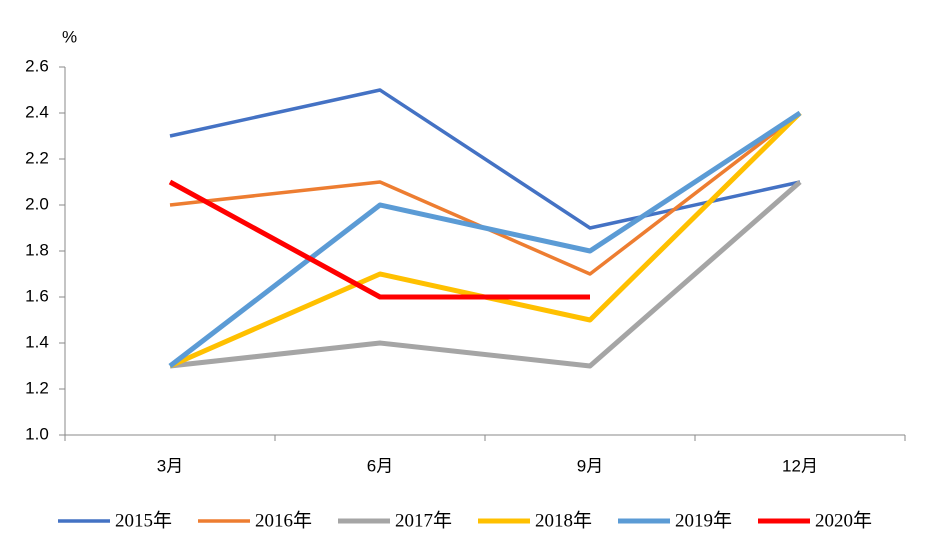 This screenshot has height=558, width=935. What do you see at coordinates (800, 465) in the screenshot?
I see `x-tick-label: 12月` at bounding box center [800, 465].